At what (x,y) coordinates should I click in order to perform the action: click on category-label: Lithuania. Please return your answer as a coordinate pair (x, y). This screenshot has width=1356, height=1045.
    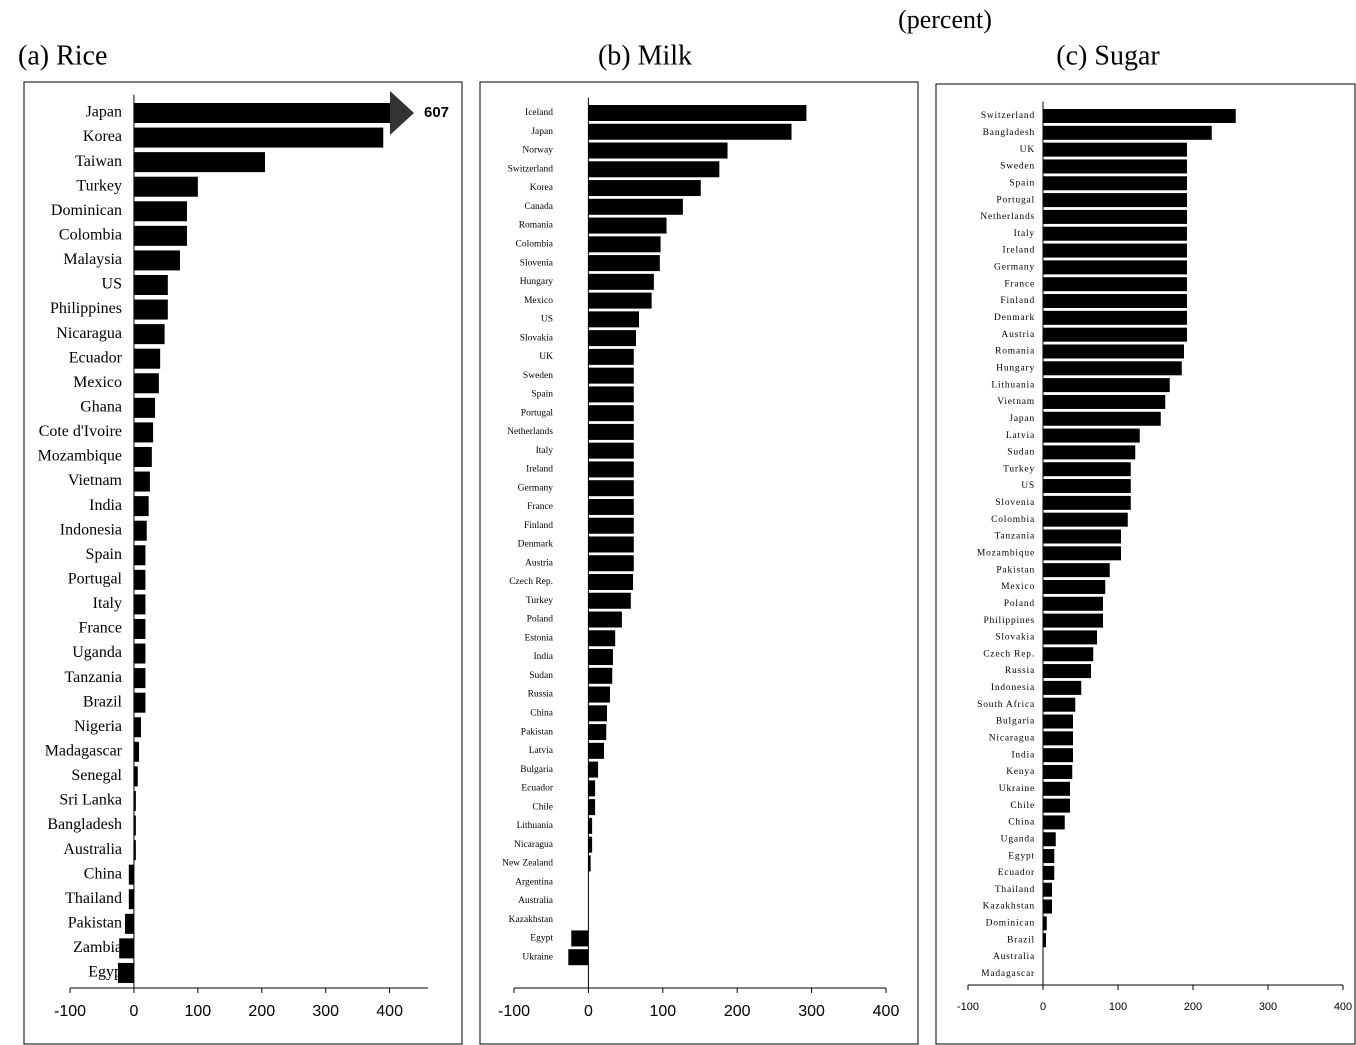
    Looking at the image, I should click on (535, 826).